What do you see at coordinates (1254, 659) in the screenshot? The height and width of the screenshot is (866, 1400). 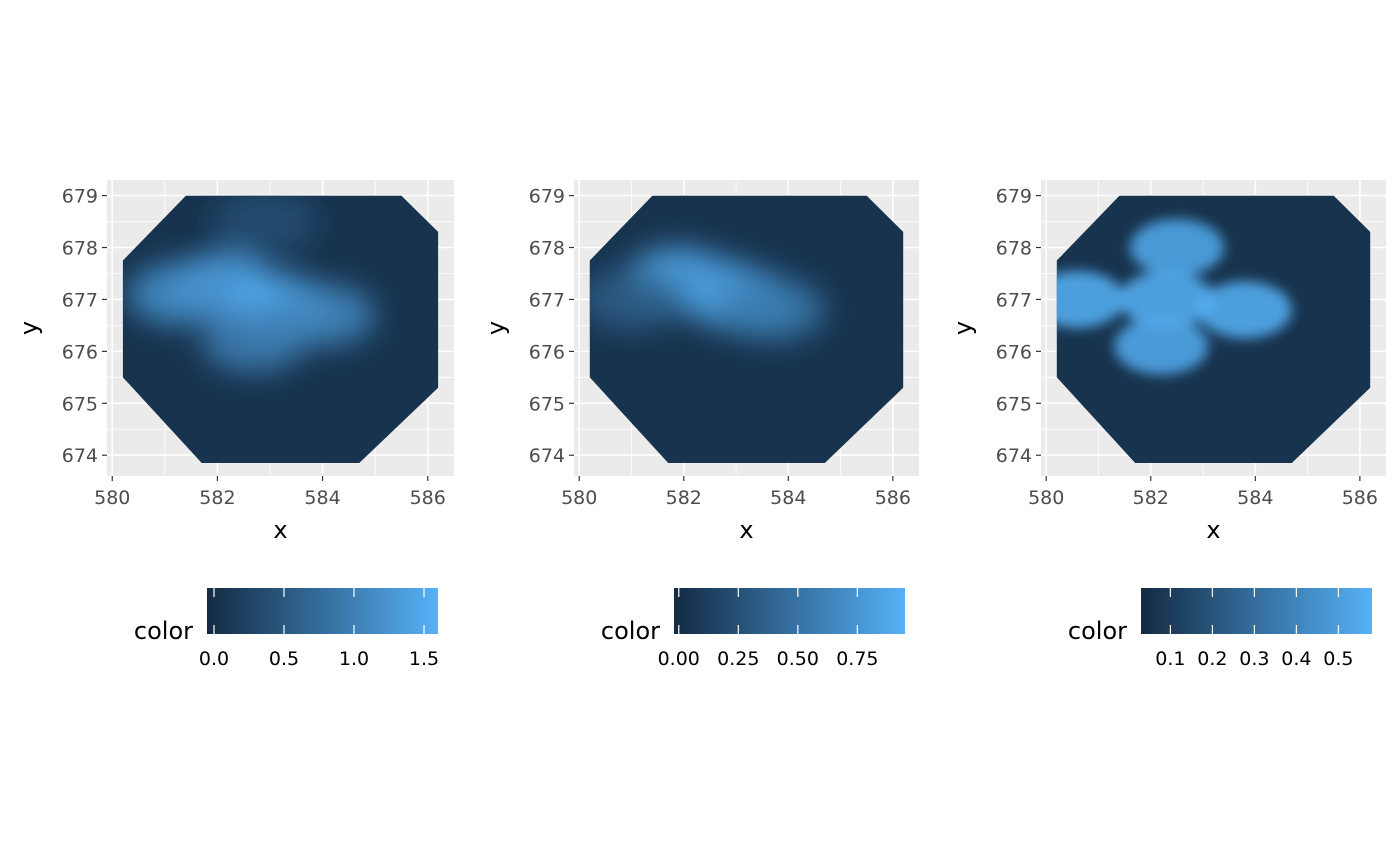 I see `legend-label: 0.3` at bounding box center [1254, 659].